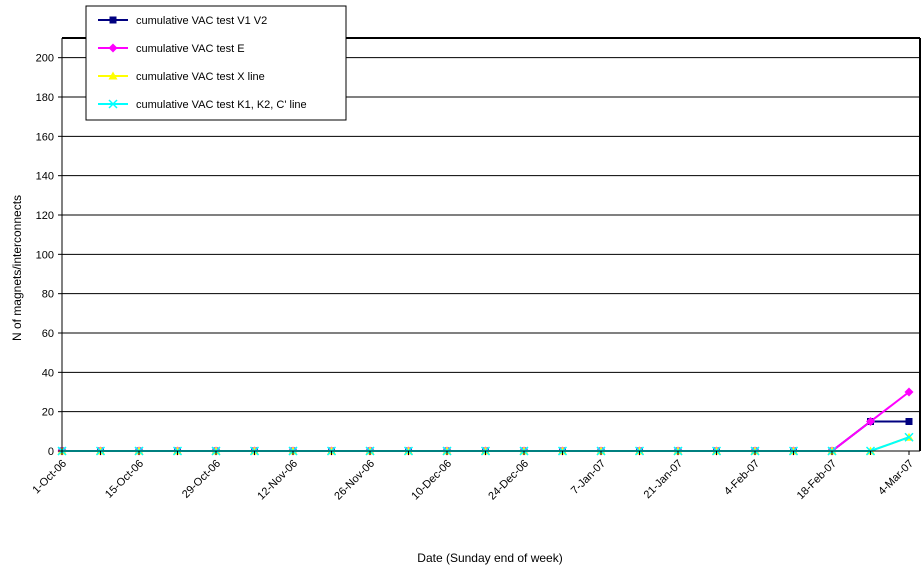 This screenshot has height=571, width=922. I want to click on y-tick-label: 20, so click(48, 413).